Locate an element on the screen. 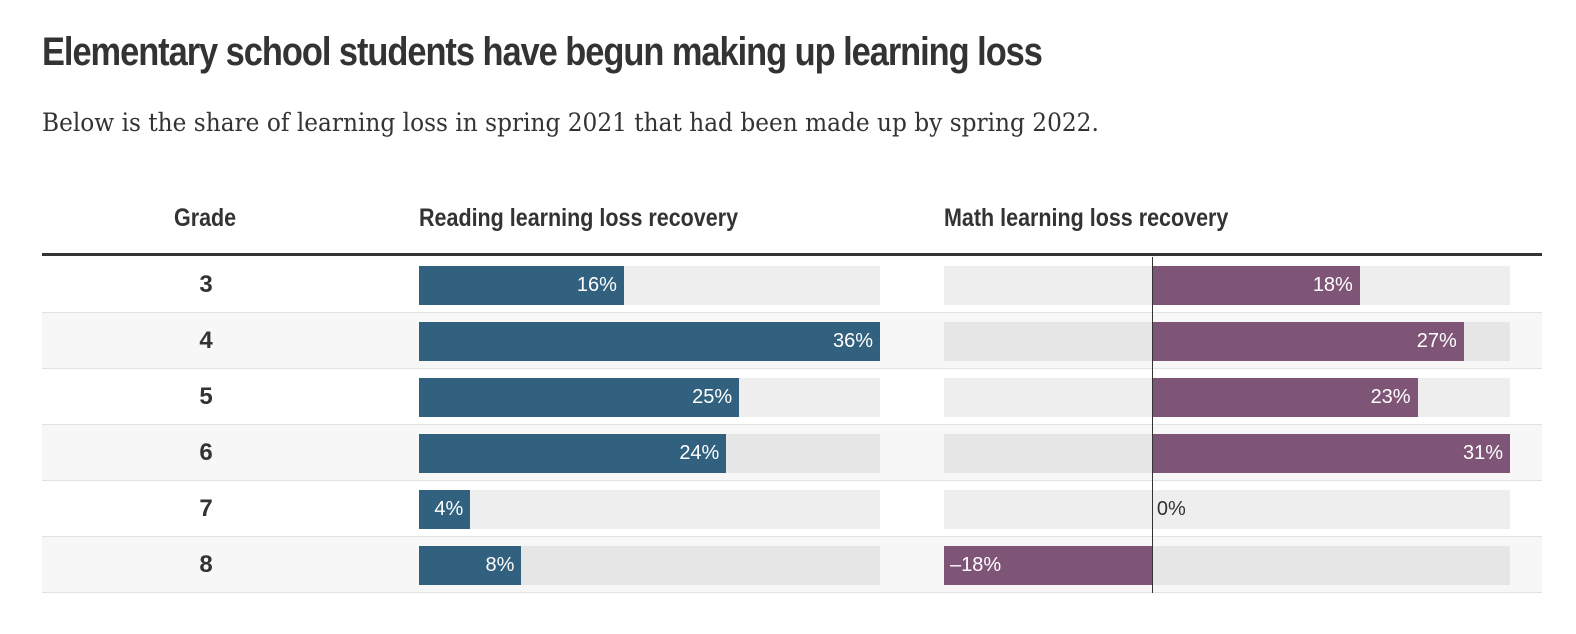 The height and width of the screenshot is (634, 1576). column-header-grade: Grade is located at coordinates (205, 218).